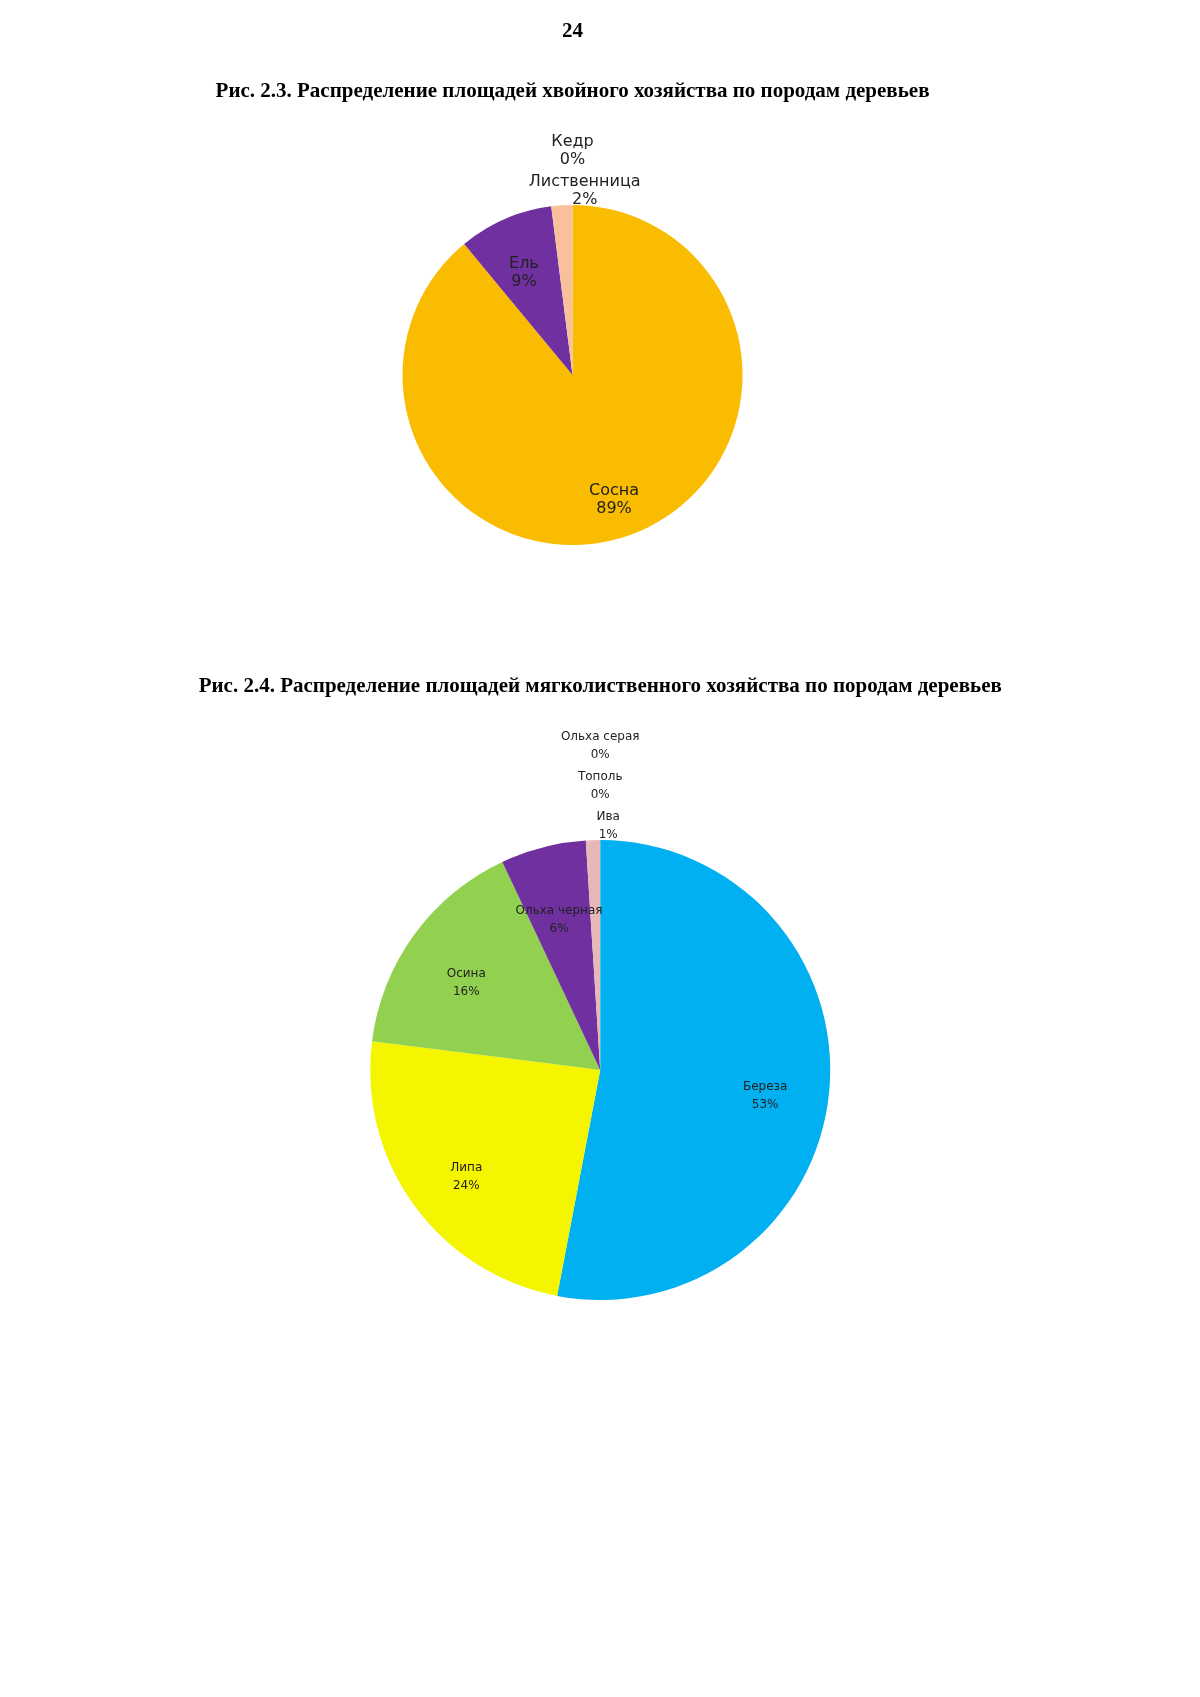  Describe the element at coordinates (608, 834) in the screenshot. I see `data-label: 1%` at that location.